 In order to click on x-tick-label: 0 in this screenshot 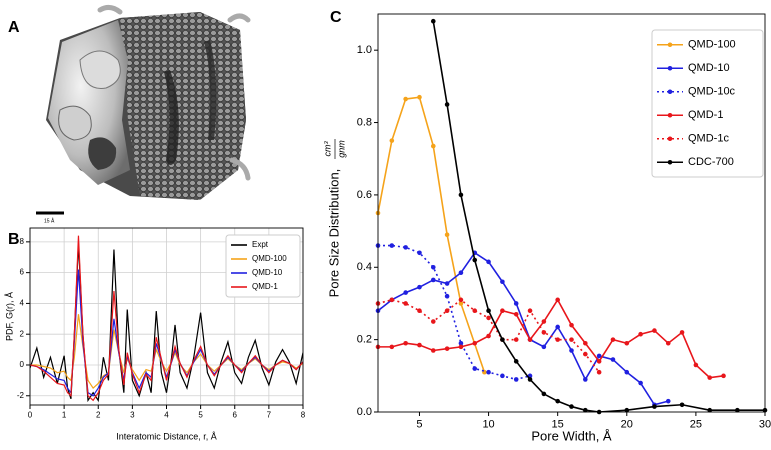, I will do `click(30, 415)`.